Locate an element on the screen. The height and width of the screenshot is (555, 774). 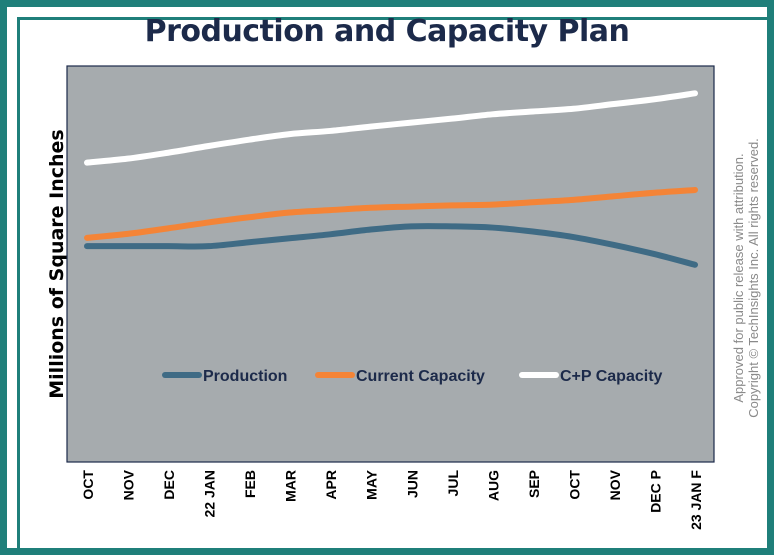
x-tick-label: JUL is located at coordinates (453, 483).